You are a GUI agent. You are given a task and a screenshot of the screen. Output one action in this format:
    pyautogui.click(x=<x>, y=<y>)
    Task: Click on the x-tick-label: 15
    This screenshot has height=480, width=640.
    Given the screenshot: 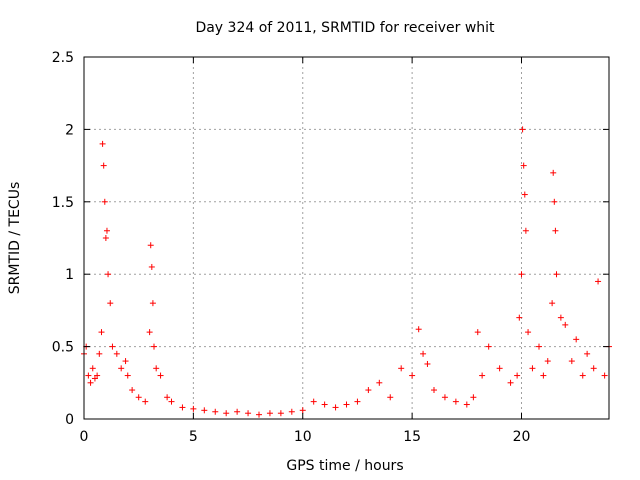 What is the action you would take?
    pyautogui.click(x=412, y=437)
    